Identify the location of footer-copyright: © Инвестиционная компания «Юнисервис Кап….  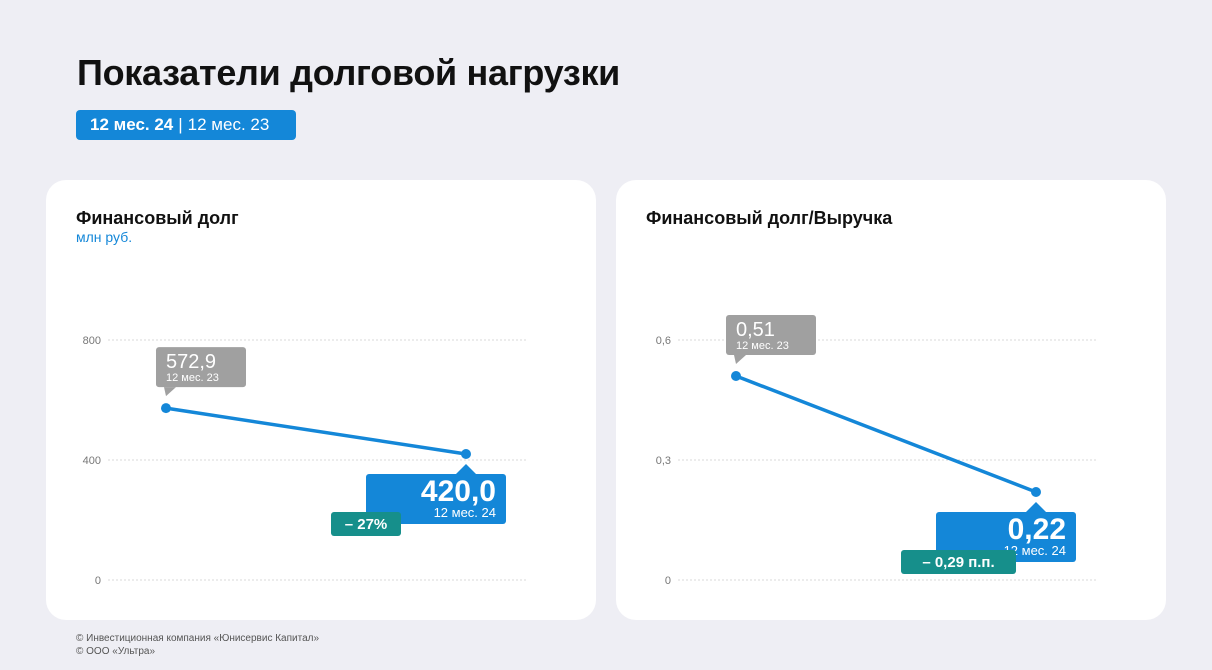
(198, 638).